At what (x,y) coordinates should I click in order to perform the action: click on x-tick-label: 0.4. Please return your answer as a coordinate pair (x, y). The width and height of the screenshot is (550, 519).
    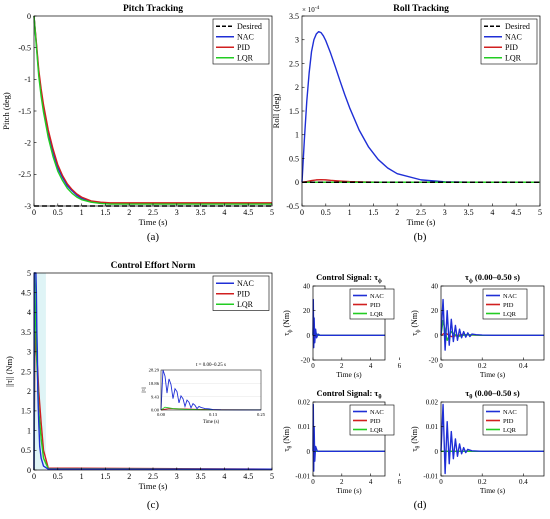
    Looking at the image, I should click on (523, 482).